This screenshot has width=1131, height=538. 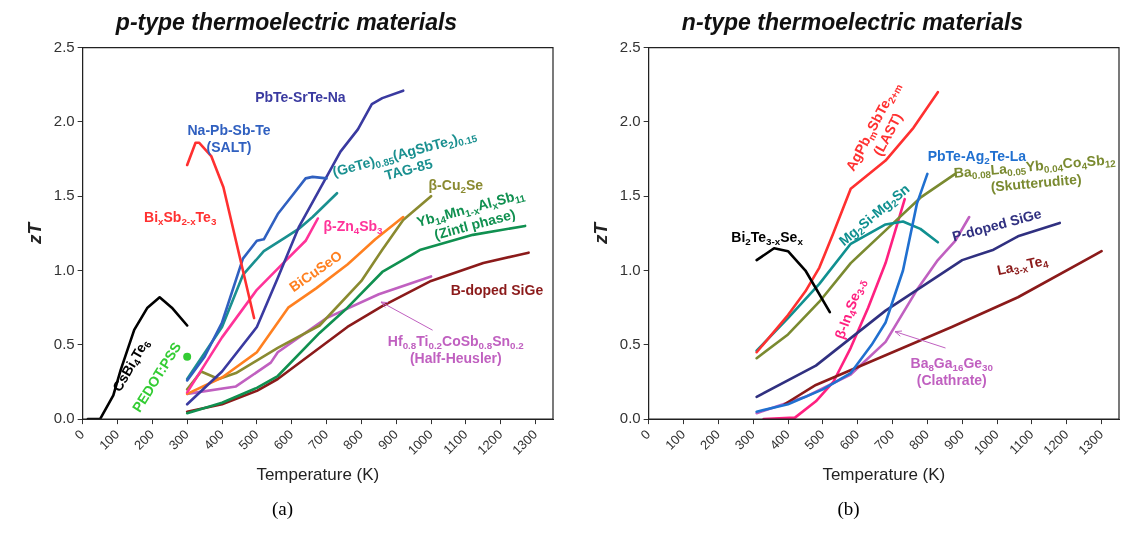 What do you see at coordinates (848, 509) in the screenshot?
I see `text: (b)` at bounding box center [848, 509].